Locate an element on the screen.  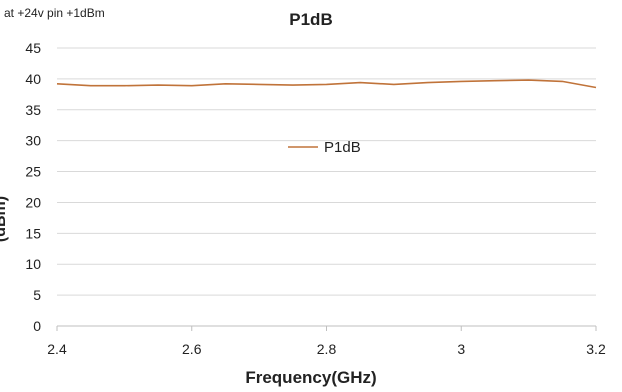
condition-note: at +24v pin +1dBm is located at coordinates (54, 13).